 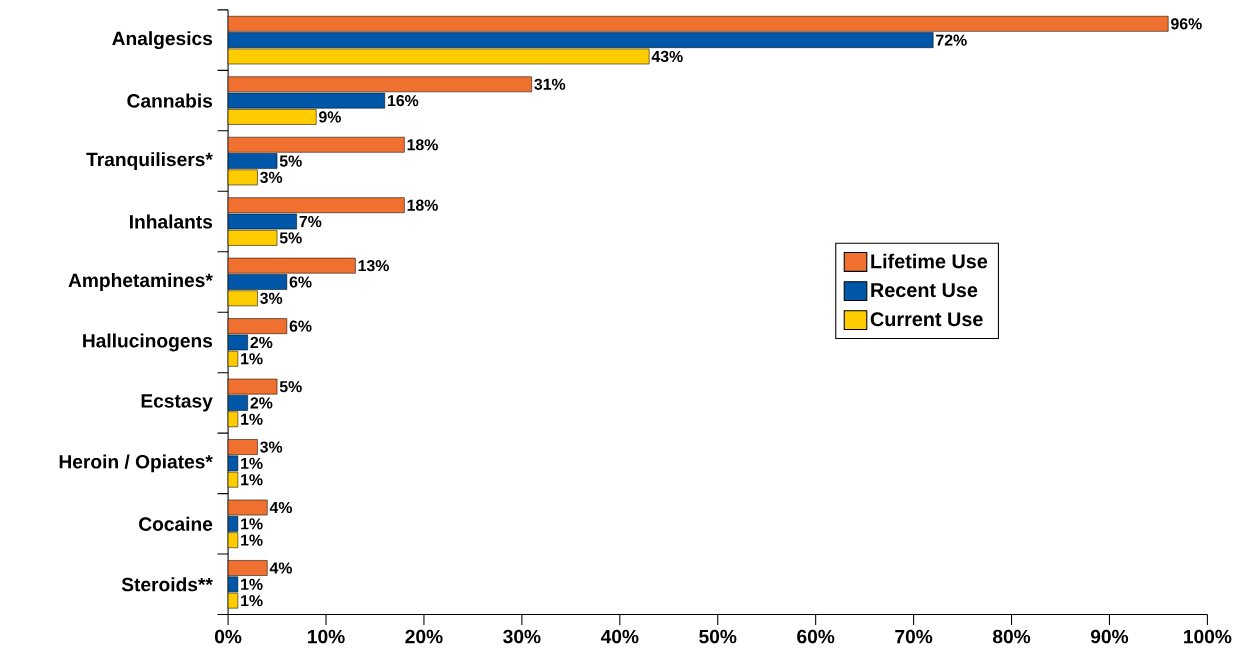 What do you see at coordinates (136, 463) in the screenshot?
I see `y-tick-label: Heroin / Opiates*` at bounding box center [136, 463].